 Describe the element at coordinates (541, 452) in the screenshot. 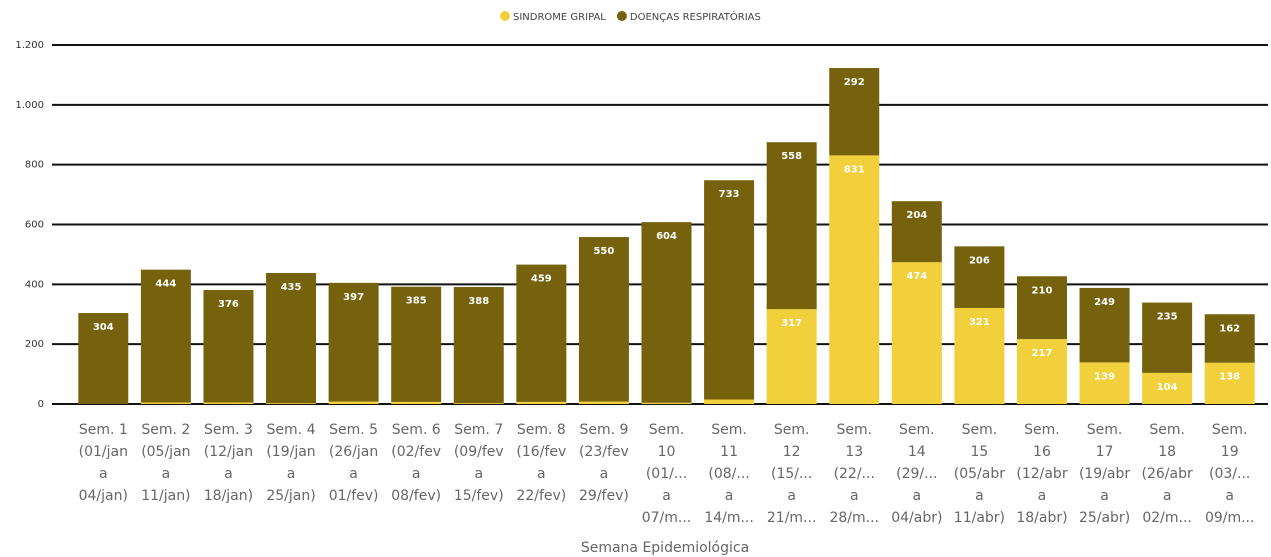

I see `x-tick-label: (16/fev` at that location.